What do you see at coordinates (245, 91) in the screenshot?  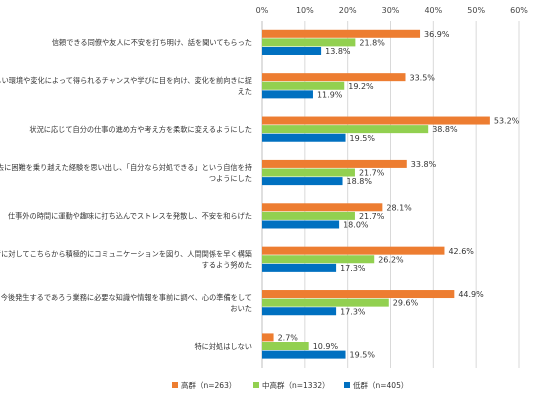 I see `category-label: えた` at bounding box center [245, 91].